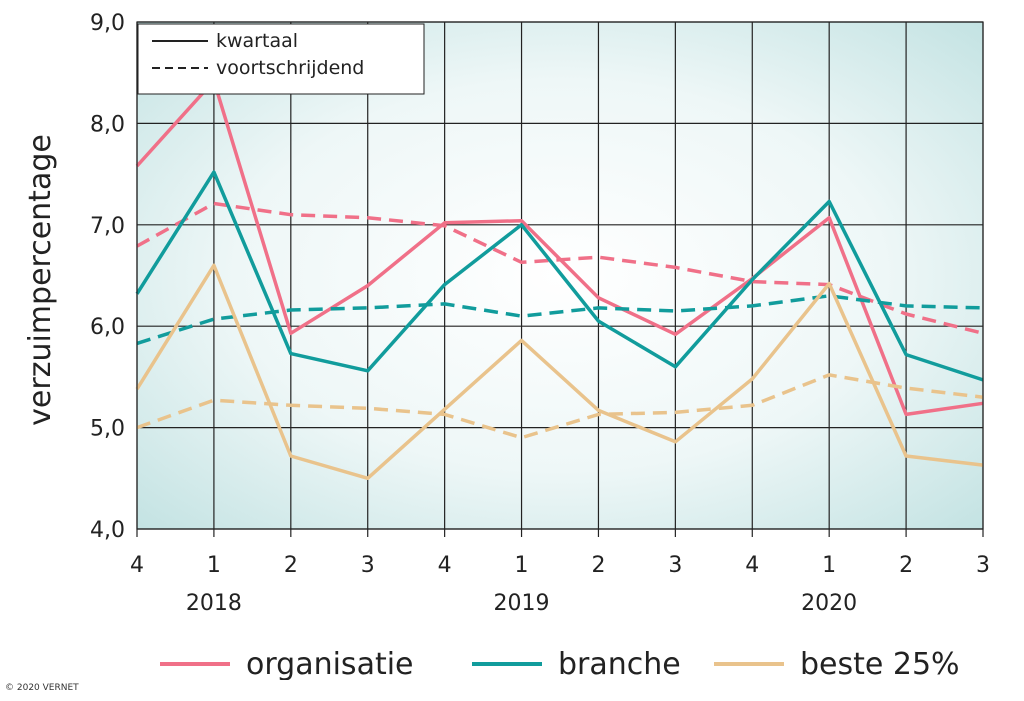 The width and height of the screenshot is (1024, 701). What do you see at coordinates (560, 406) in the screenshot?
I see `series-line-beste-25--dashed` at bounding box center [560, 406].